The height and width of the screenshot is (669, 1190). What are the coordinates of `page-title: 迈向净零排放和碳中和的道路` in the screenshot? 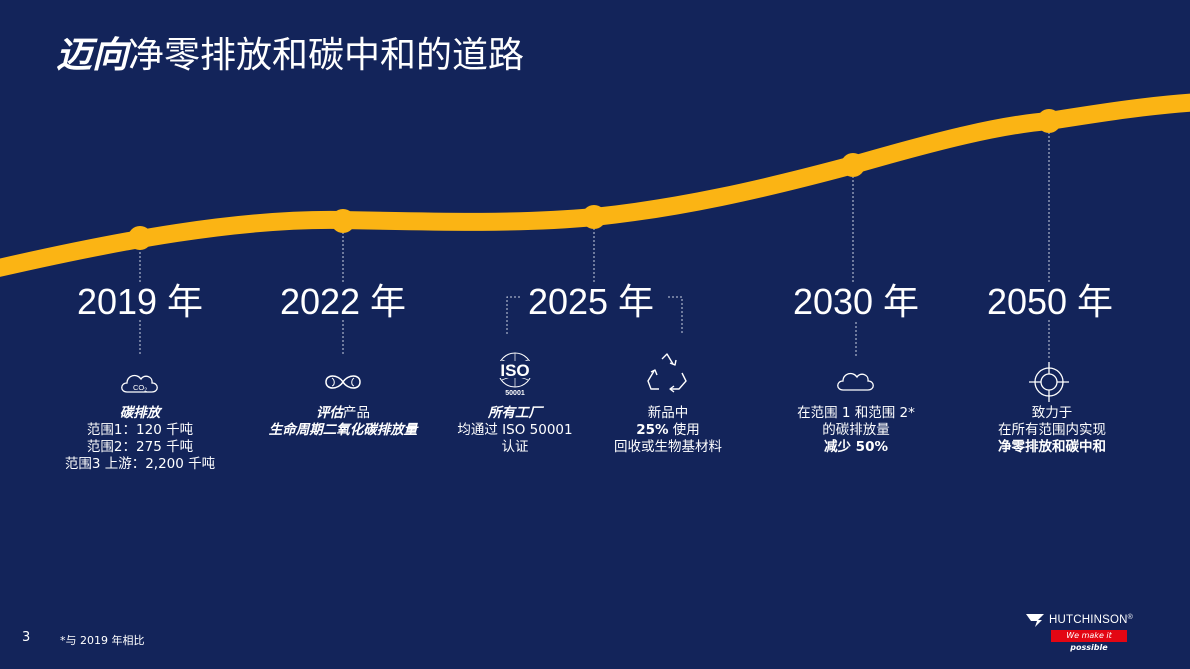 It's located at (290, 56).